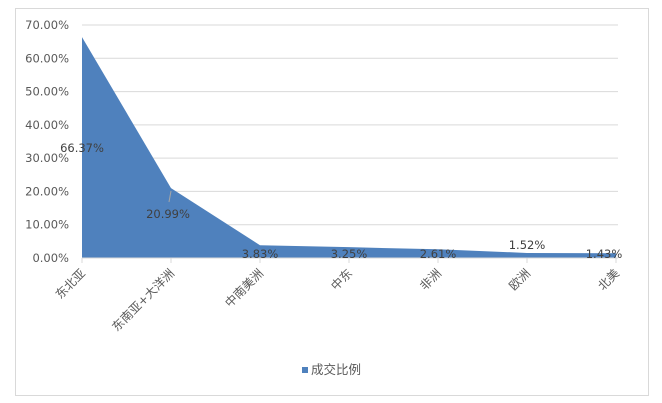  What do you see at coordinates (70, 283) in the screenshot?
I see `x-tick-label: 东北亚` at bounding box center [70, 283].